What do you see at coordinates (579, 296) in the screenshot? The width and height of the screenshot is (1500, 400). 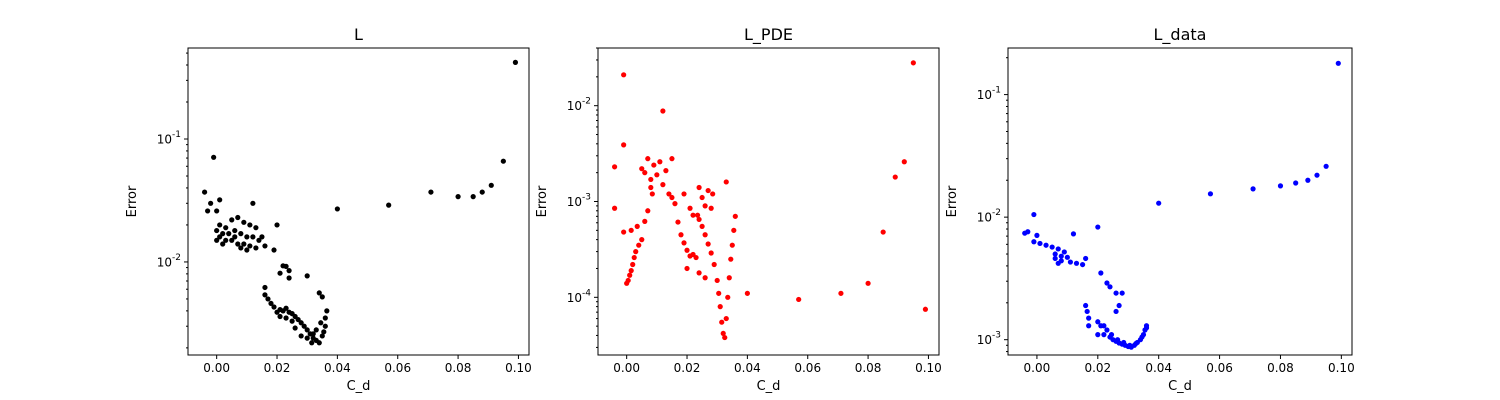 I see `y-tick-label: 10⁻⁴` at bounding box center [579, 296].